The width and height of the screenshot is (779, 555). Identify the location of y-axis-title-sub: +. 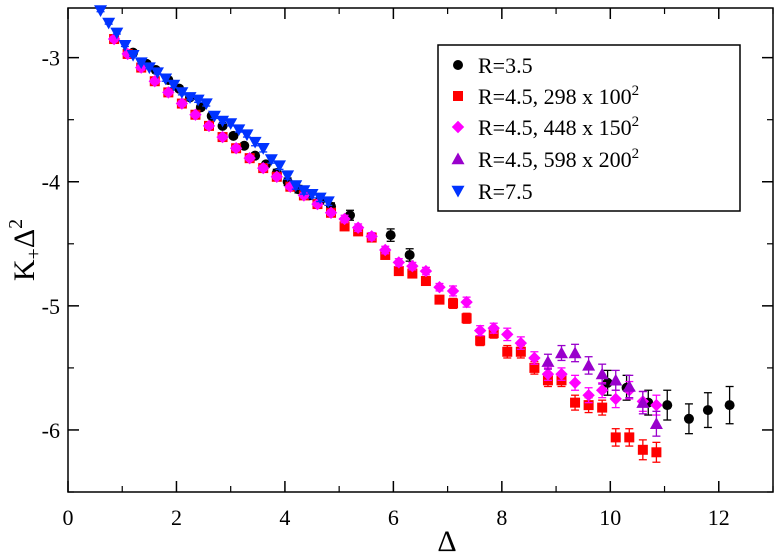
(34, 253).